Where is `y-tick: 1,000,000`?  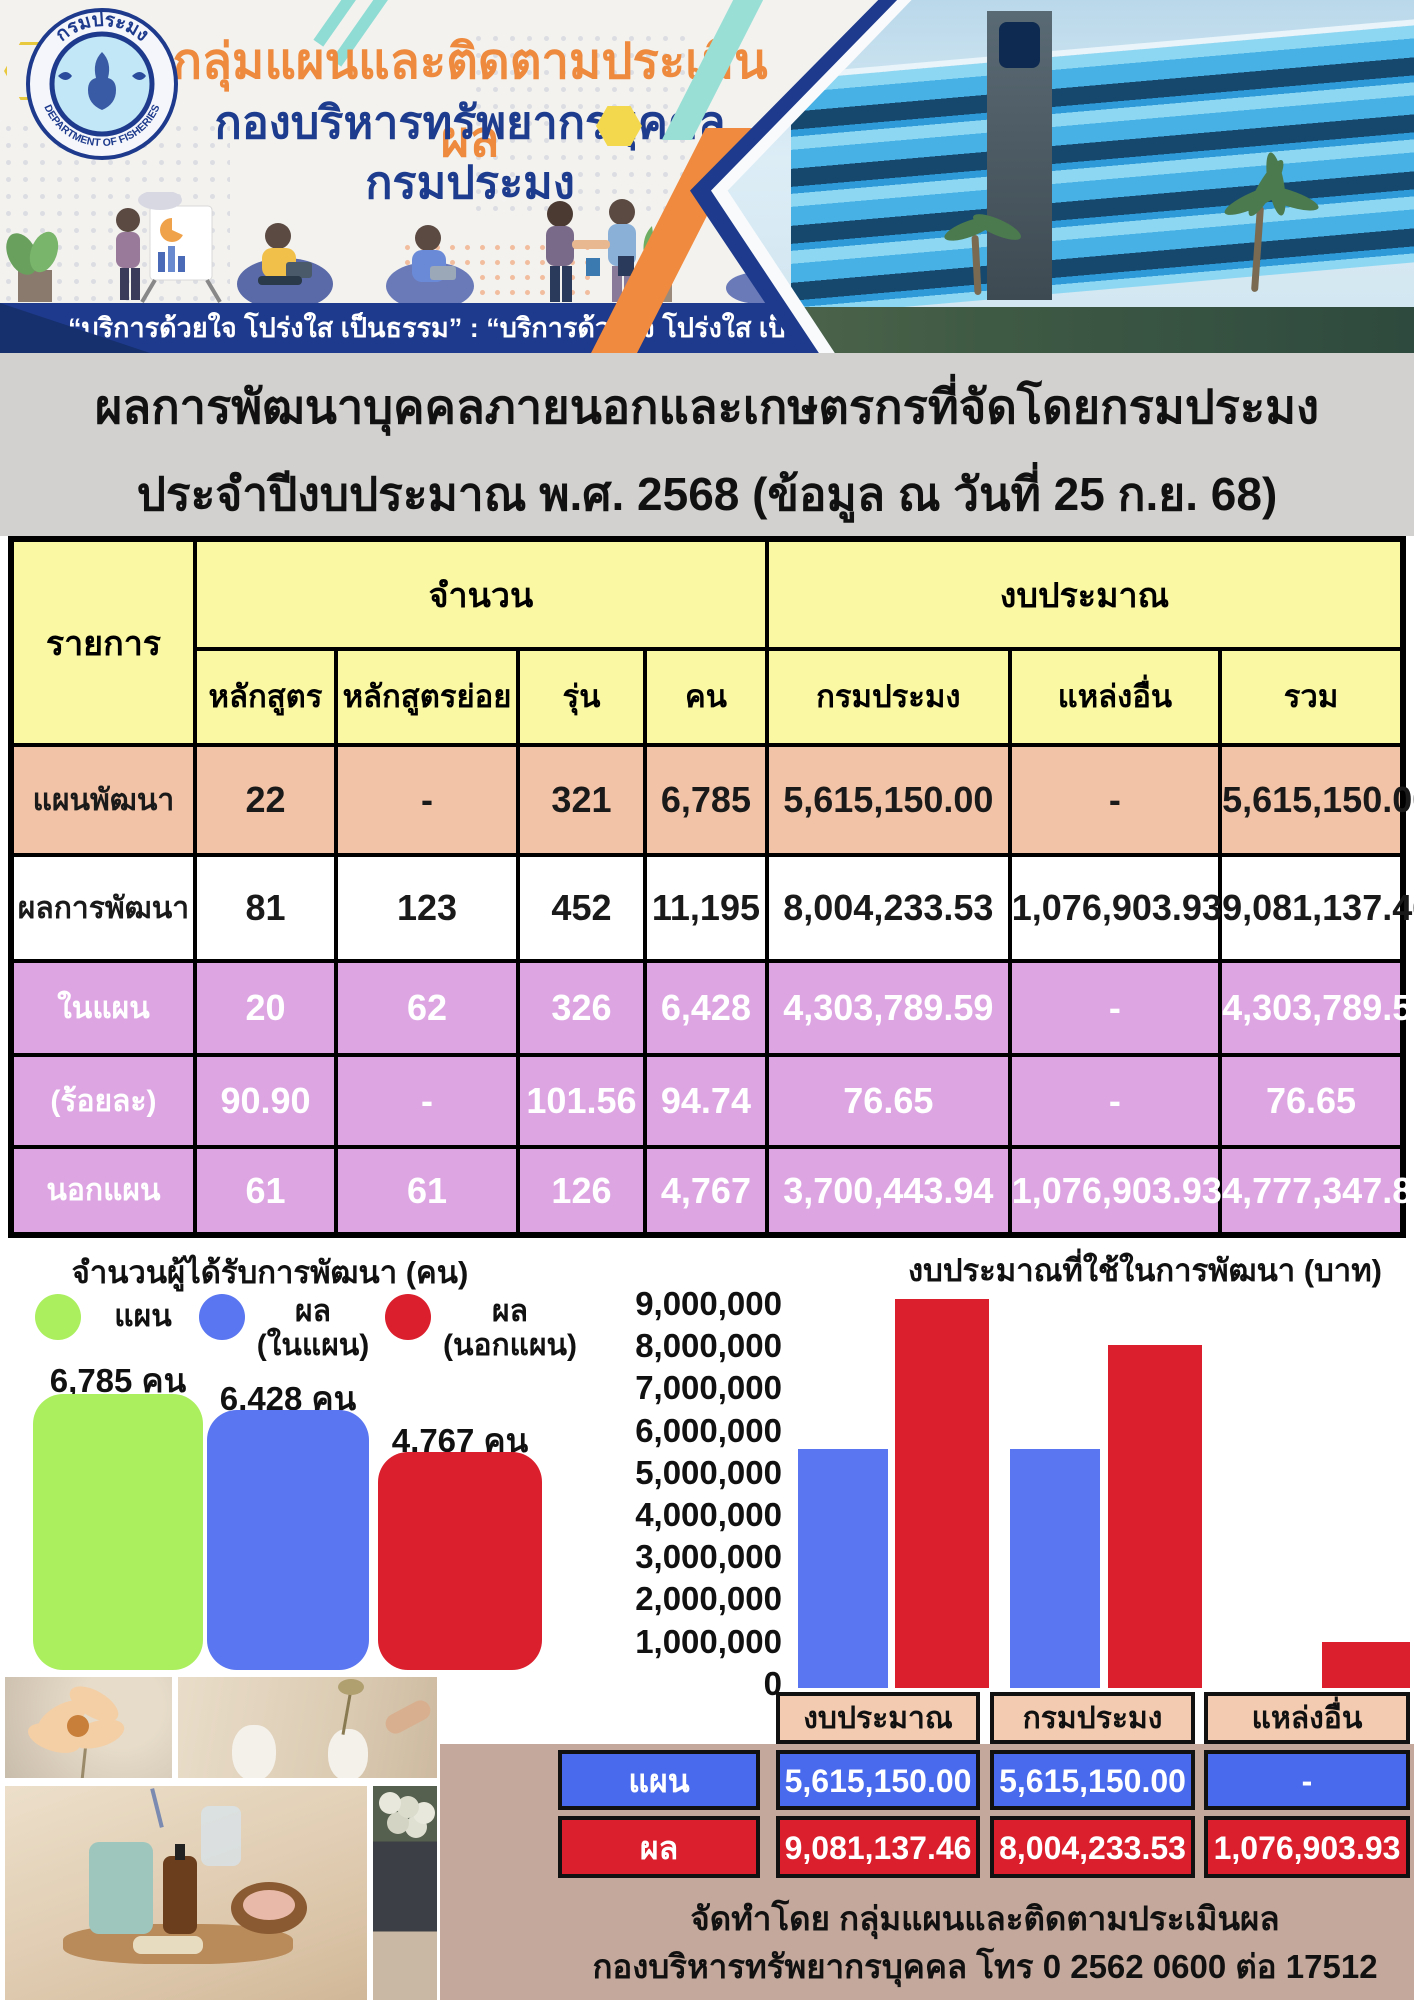 y-tick: 1,000,000 is located at coordinates (708, 1641).